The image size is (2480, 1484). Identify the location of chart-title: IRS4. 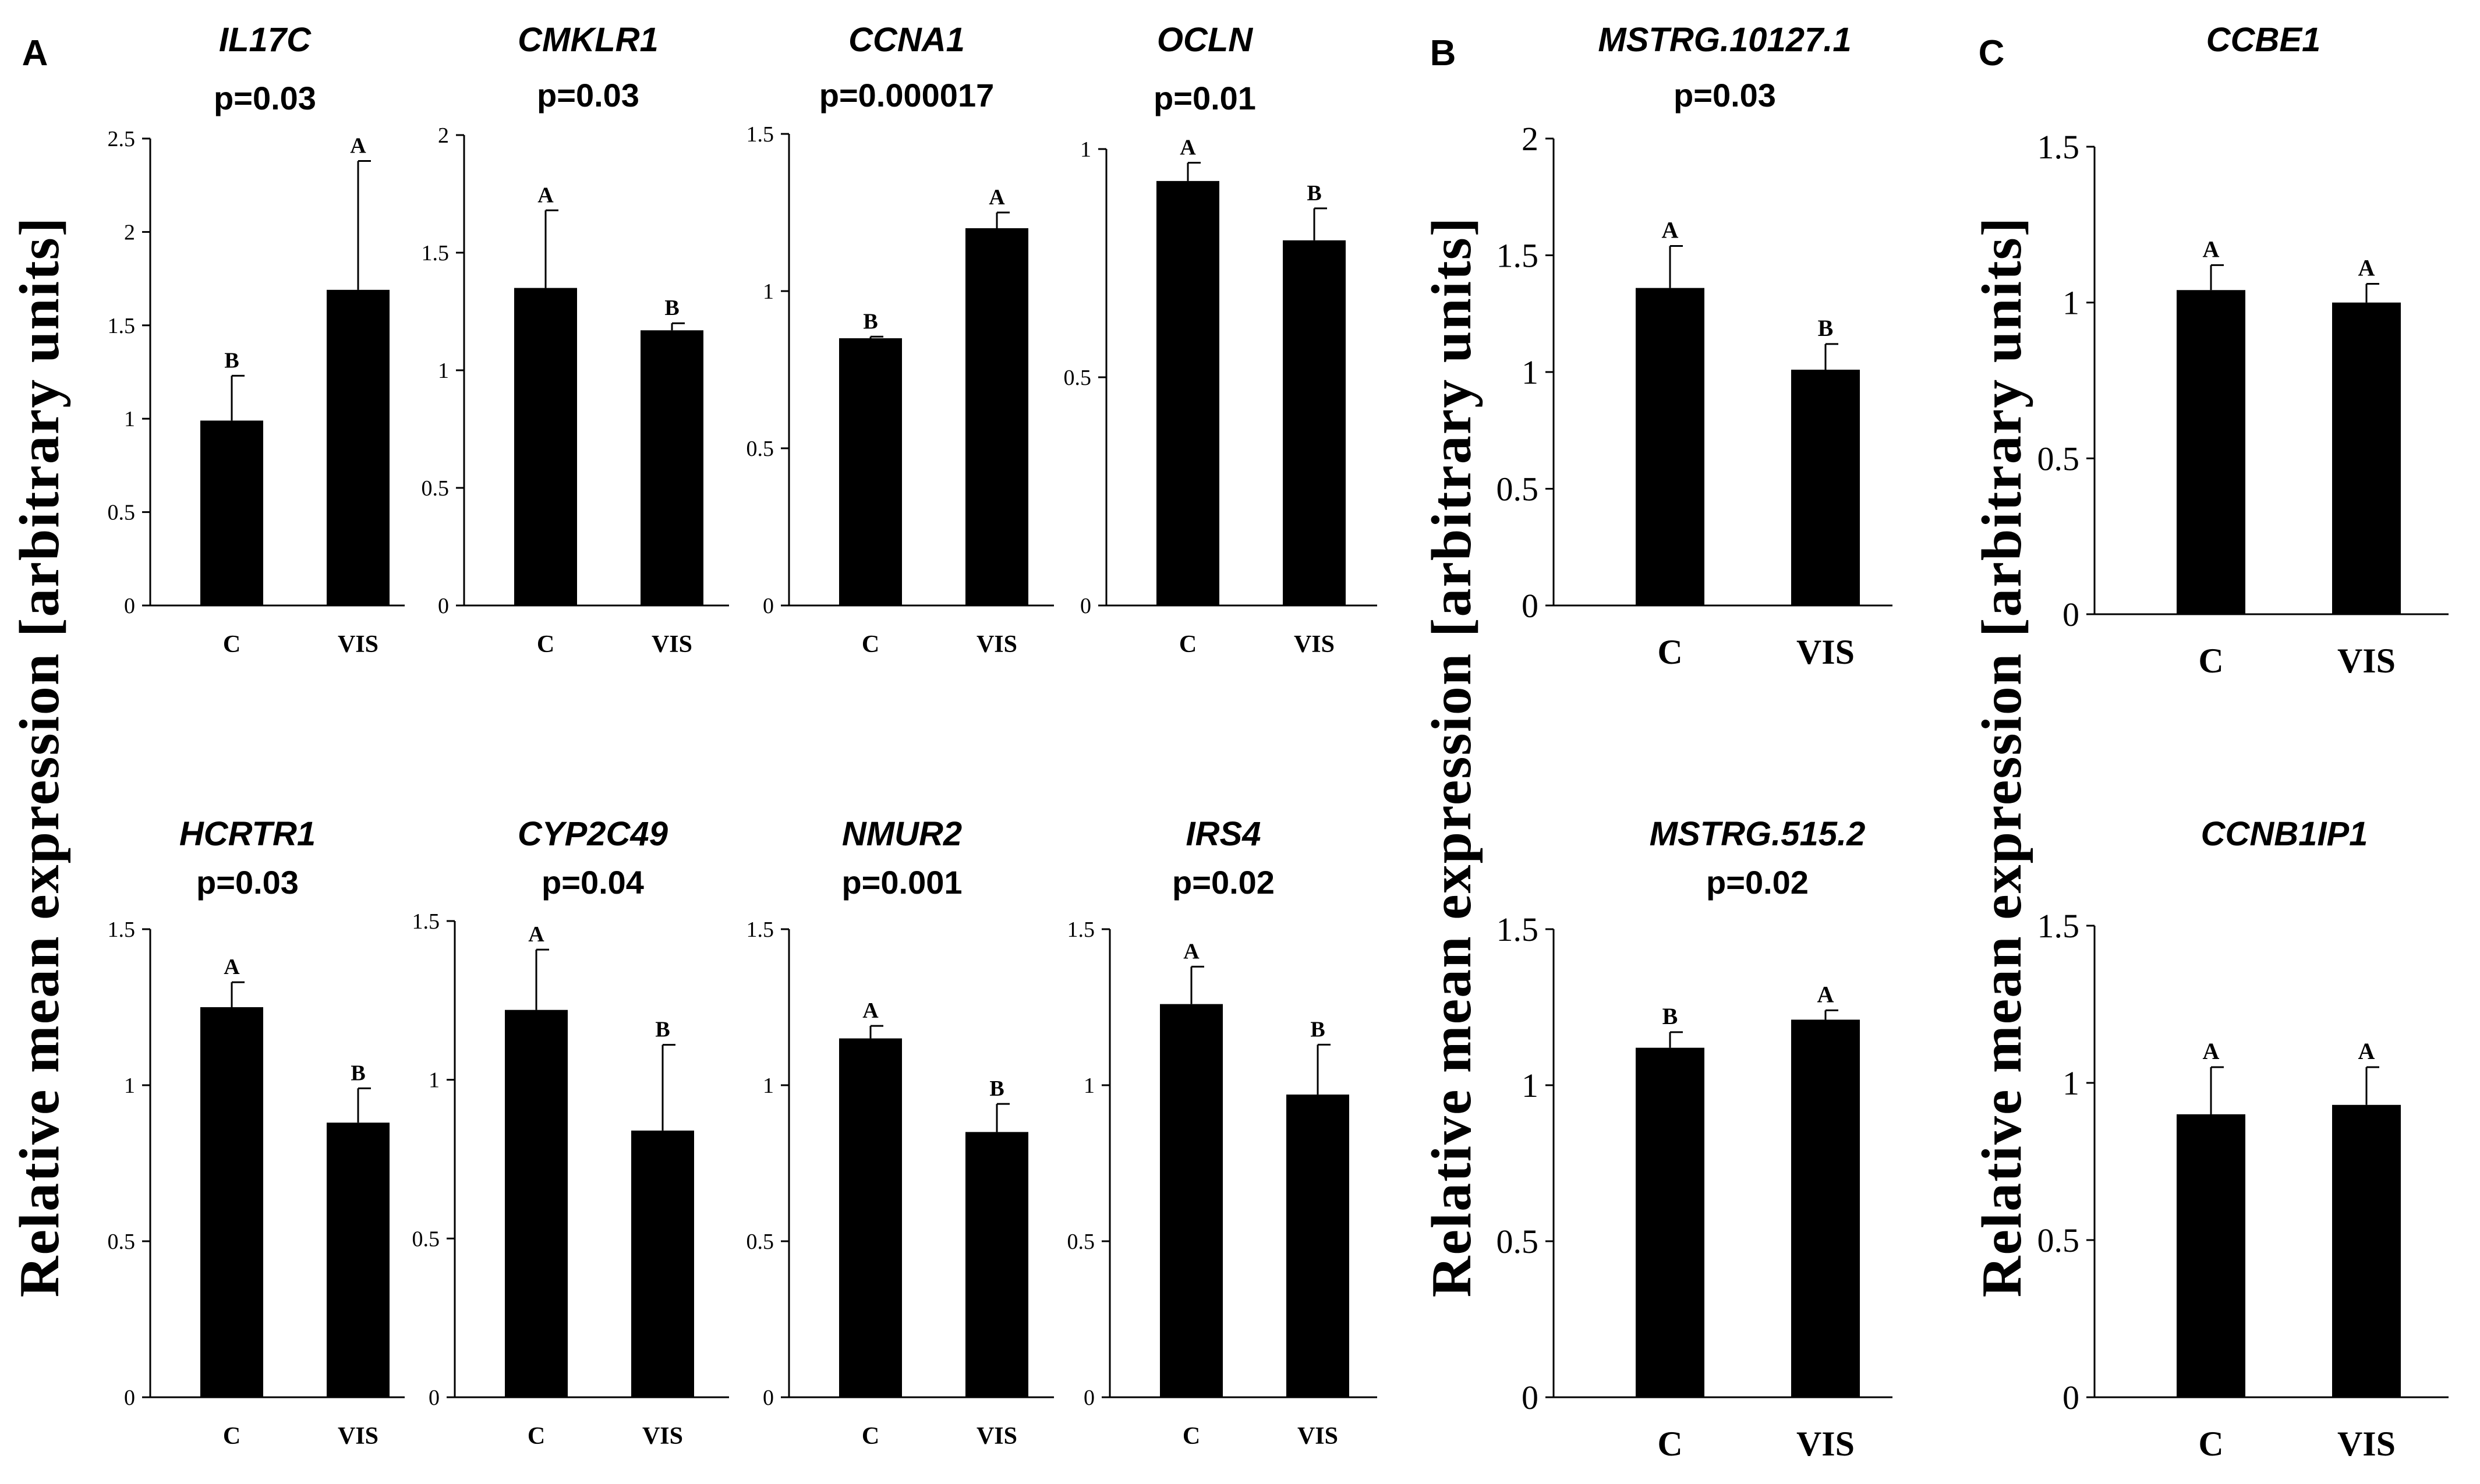
(1223, 834).